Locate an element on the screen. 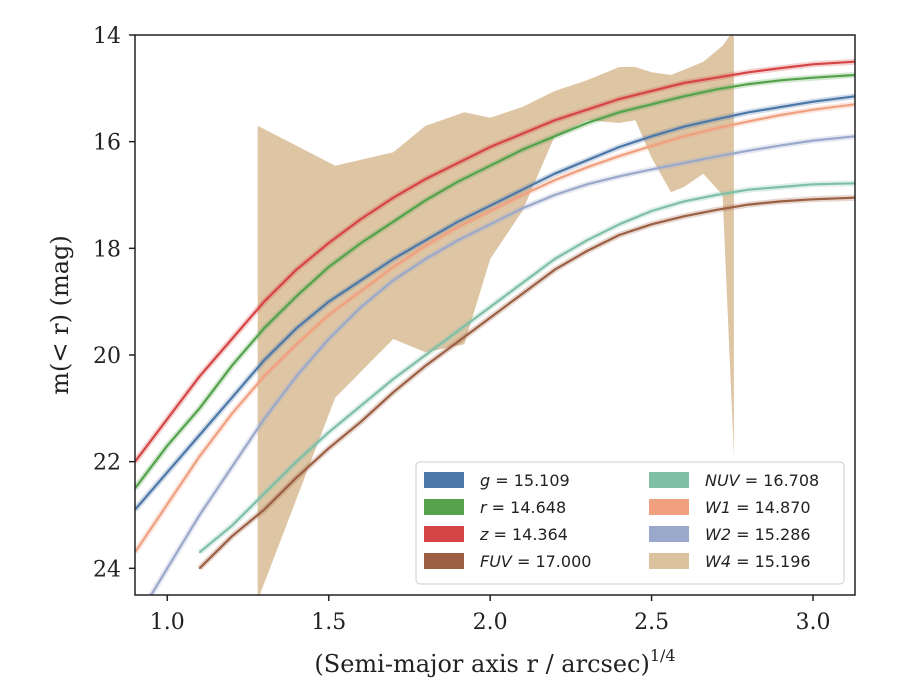 This screenshot has height=700, width=900. legend-label-w4: W4 = 15.196 is located at coordinates (758, 561).